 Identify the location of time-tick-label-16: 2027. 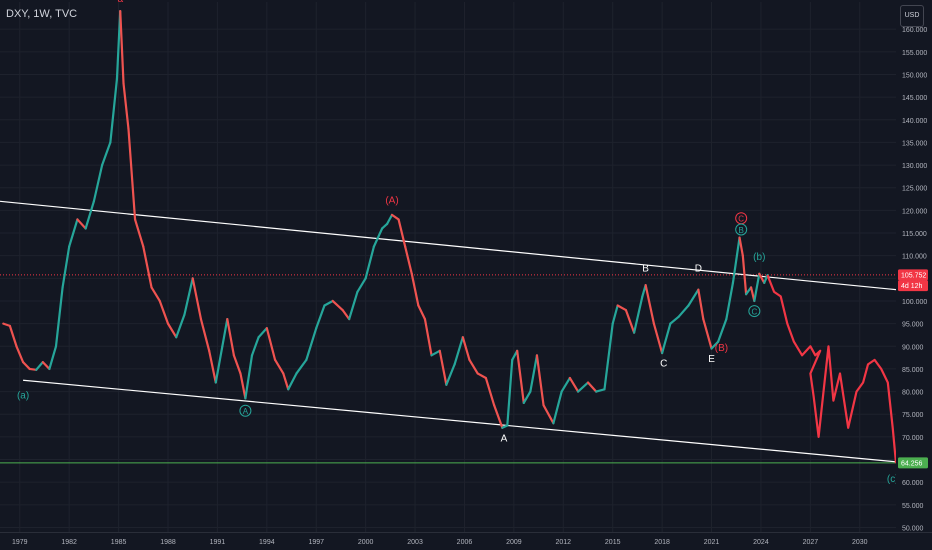
(811, 542).